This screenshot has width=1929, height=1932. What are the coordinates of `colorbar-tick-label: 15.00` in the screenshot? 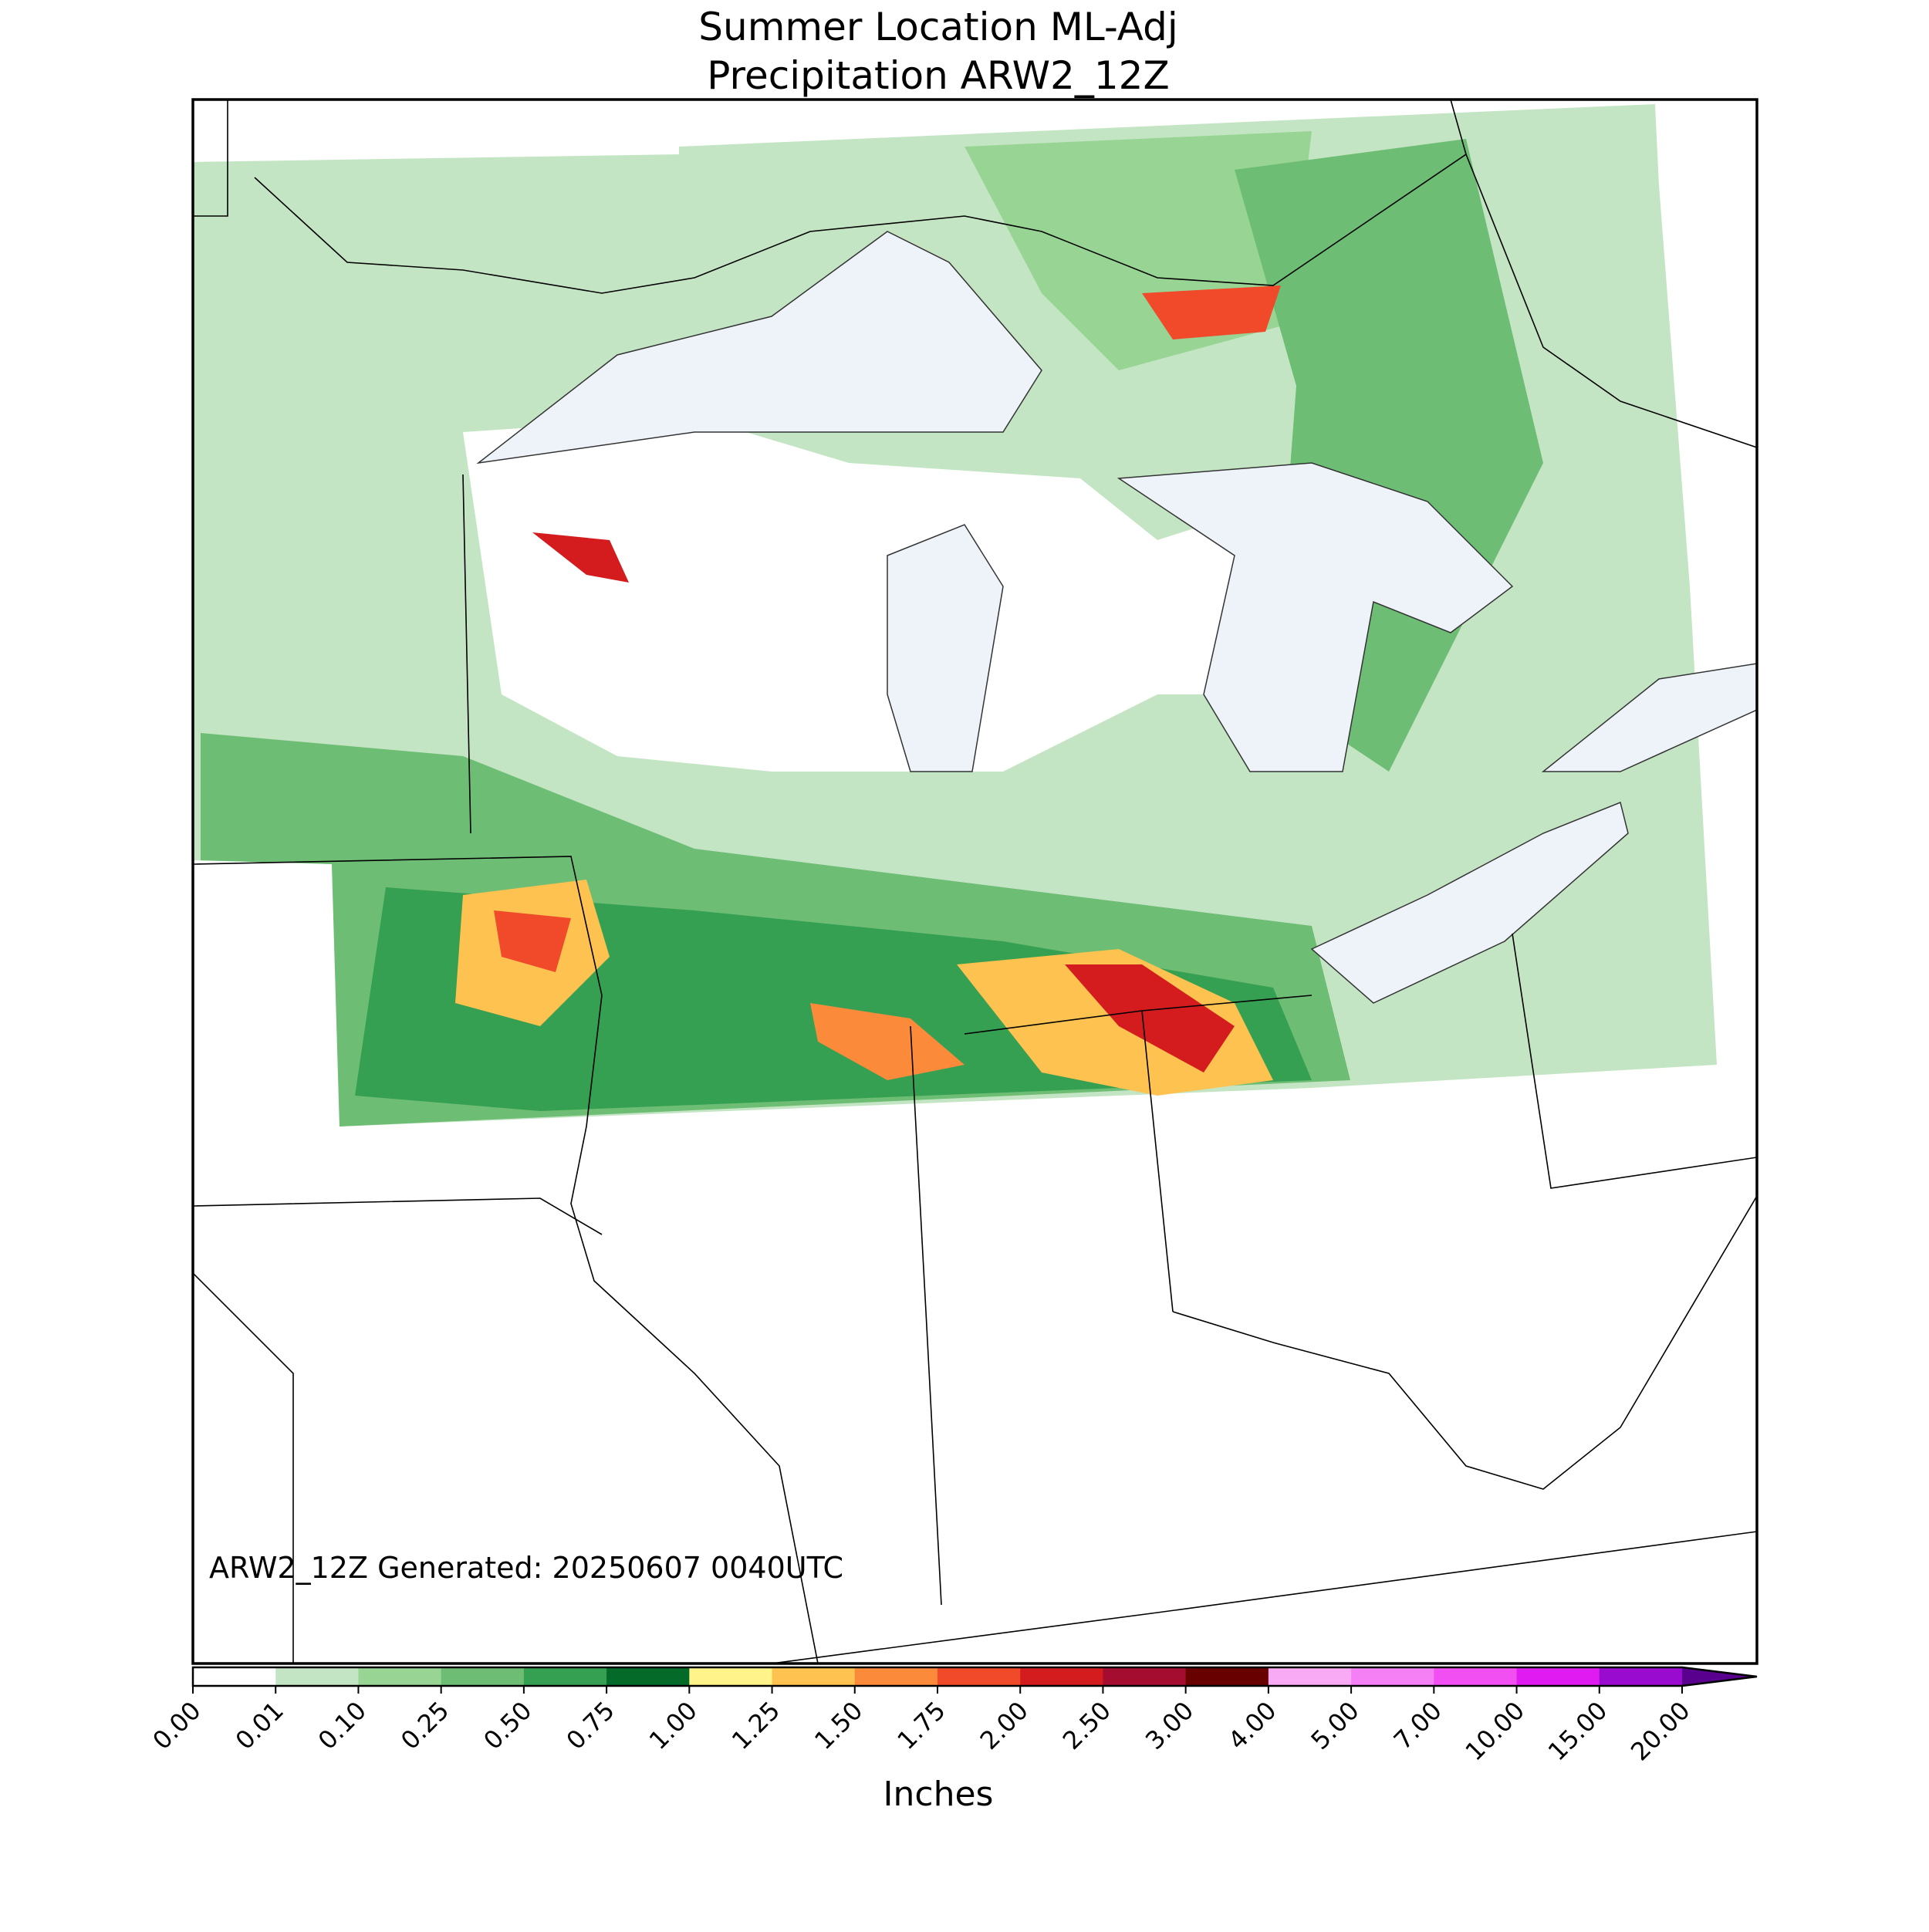 It's located at (1577, 1731).